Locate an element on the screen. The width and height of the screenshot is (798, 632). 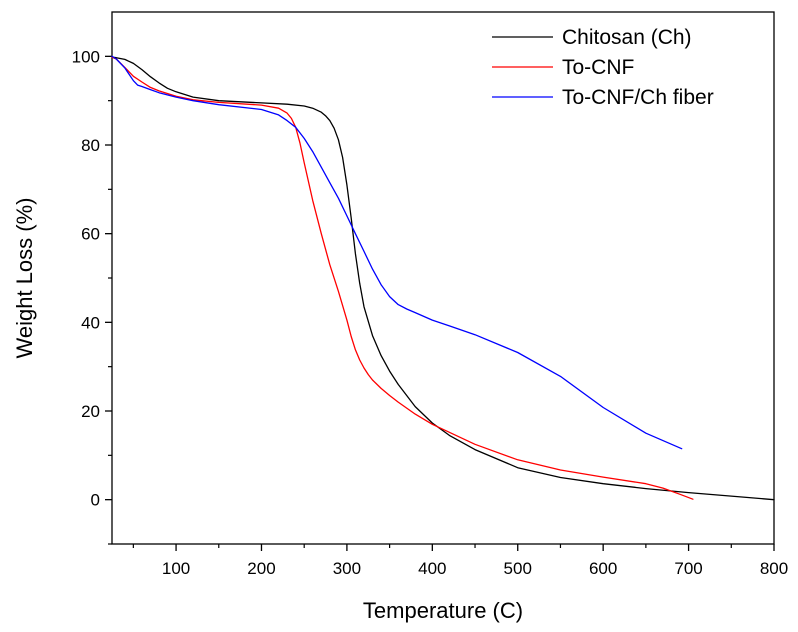
x-tick-label: 200 is located at coordinates (261, 568).